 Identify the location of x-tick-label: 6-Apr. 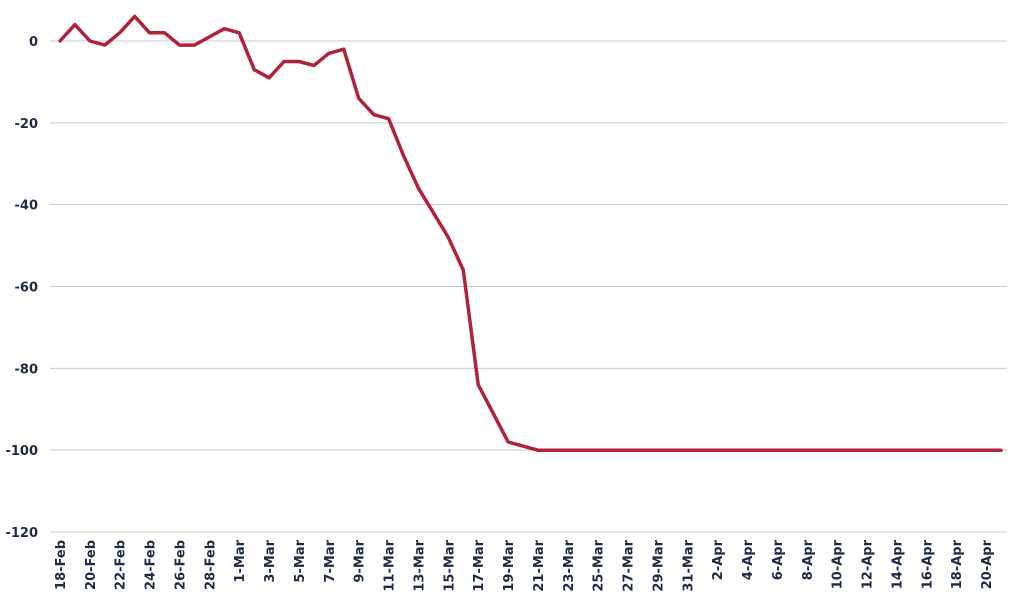
(778, 559).